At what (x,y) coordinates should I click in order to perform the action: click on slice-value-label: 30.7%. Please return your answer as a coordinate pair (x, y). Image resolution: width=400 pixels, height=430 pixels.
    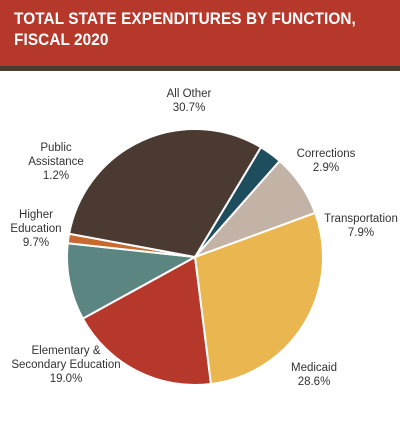
    Looking at the image, I should click on (189, 108).